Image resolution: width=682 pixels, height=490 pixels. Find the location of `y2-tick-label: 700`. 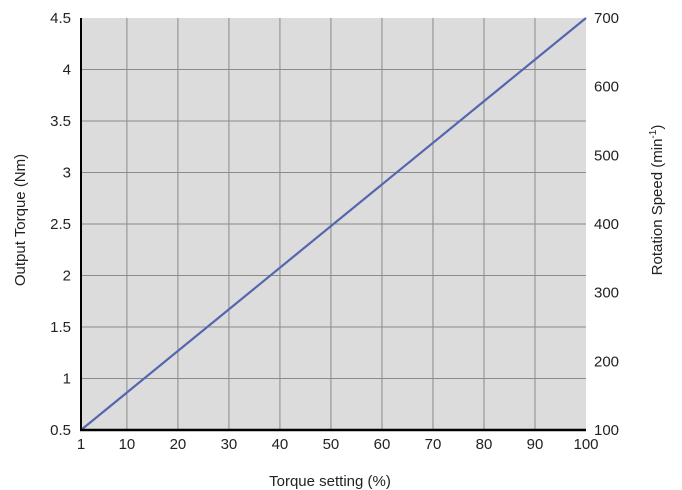

y2-tick-label: 700 is located at coordinates (606, 18).